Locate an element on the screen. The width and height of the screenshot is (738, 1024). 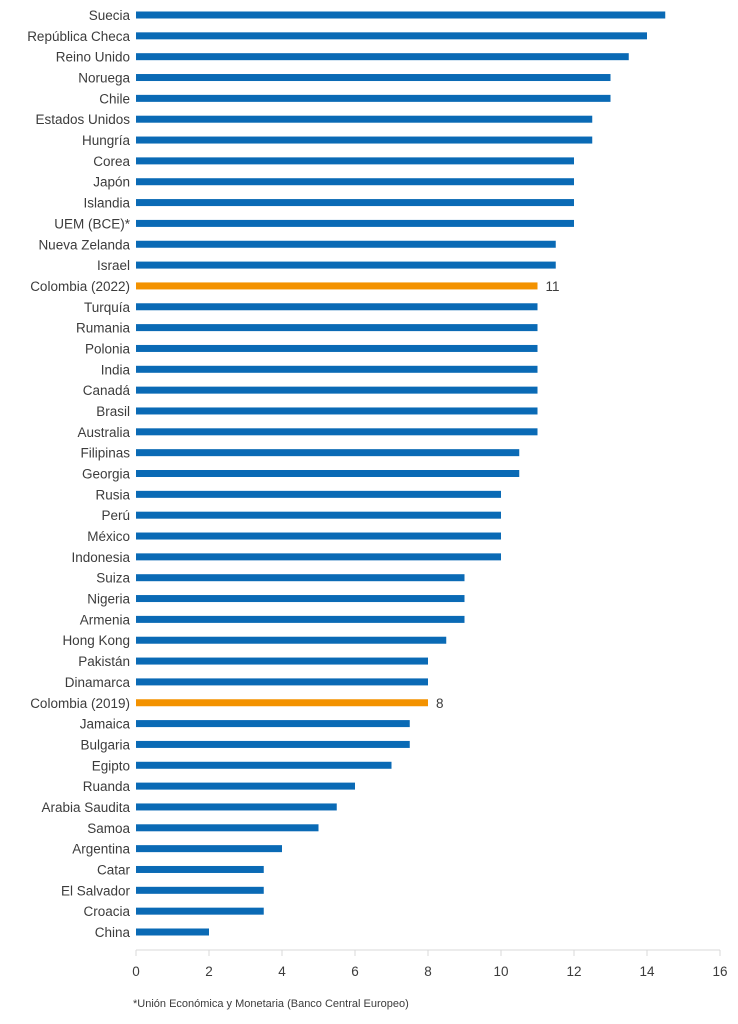
x-tick-label: 16 is located at coordinates (719, 971).